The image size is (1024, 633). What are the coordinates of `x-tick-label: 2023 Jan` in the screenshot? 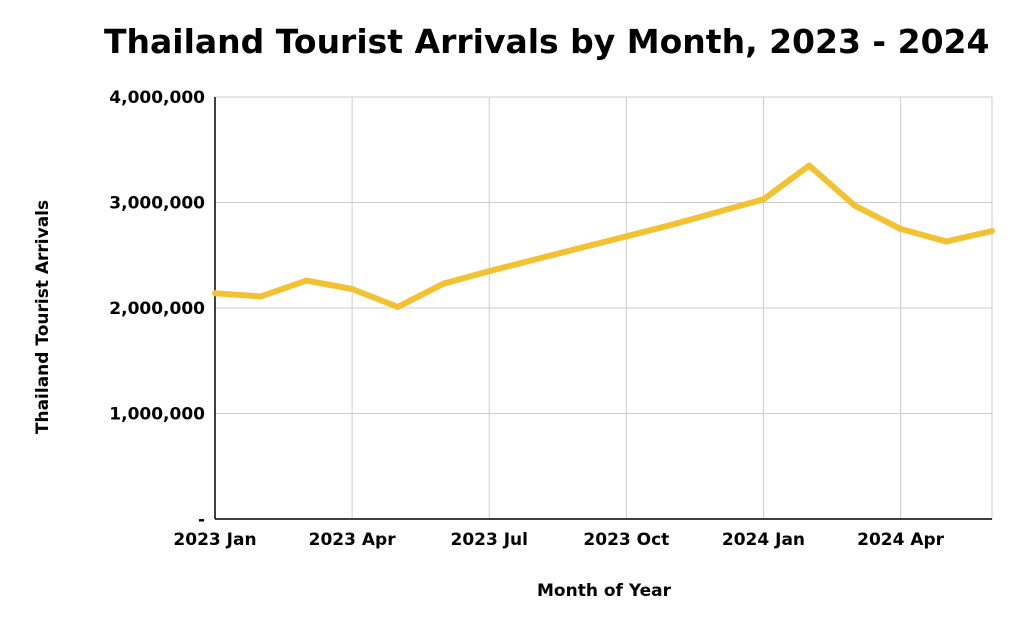 It's located at (214, 540).